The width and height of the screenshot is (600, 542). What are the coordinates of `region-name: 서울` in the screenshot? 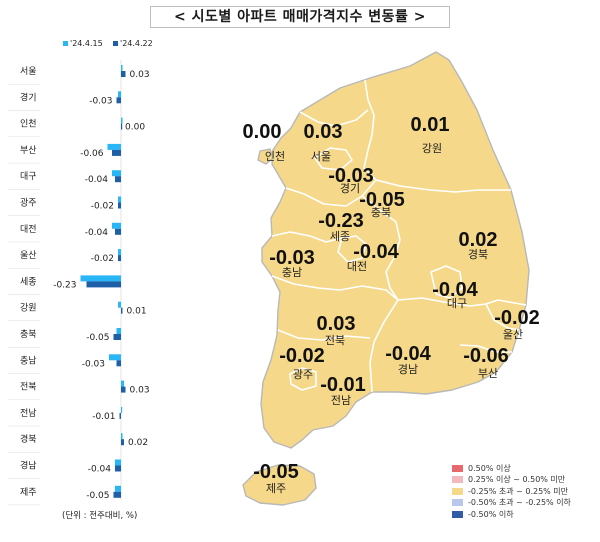 It's located at (321, 156).